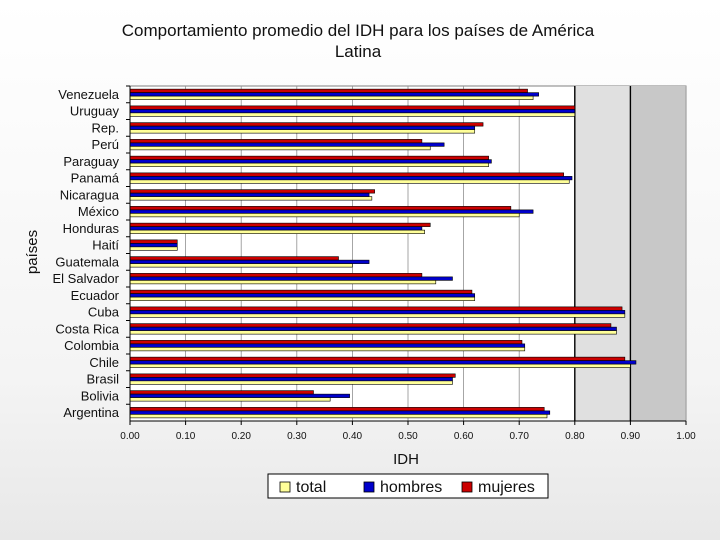 The height and width of the screenshot is (540, 720). Describe the element at coordinates (353, 436) in the screenshot. I see `x-tick-label: 0.40` at that location.